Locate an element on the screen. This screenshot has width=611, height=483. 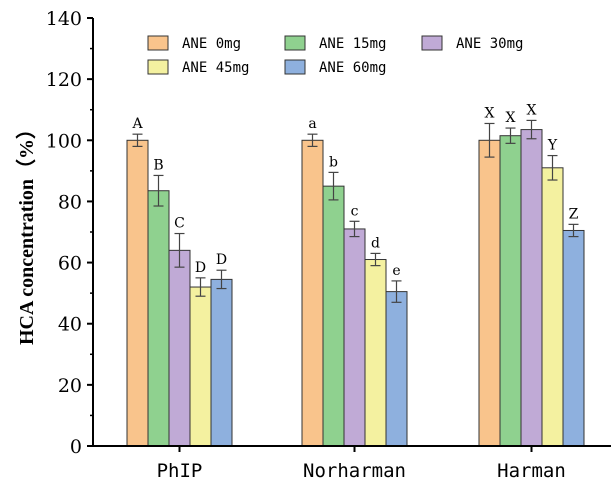
significance-label: c is located at coordinates (355, 211).